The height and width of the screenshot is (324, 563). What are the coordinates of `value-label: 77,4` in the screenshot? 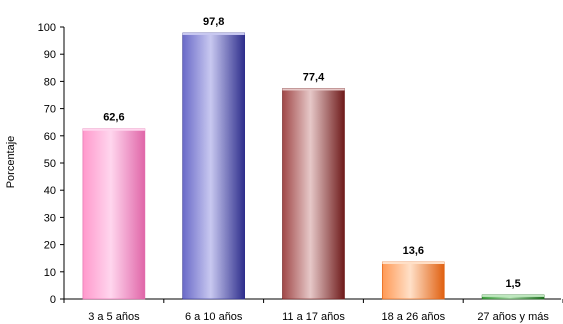 It's located at (314, 77).